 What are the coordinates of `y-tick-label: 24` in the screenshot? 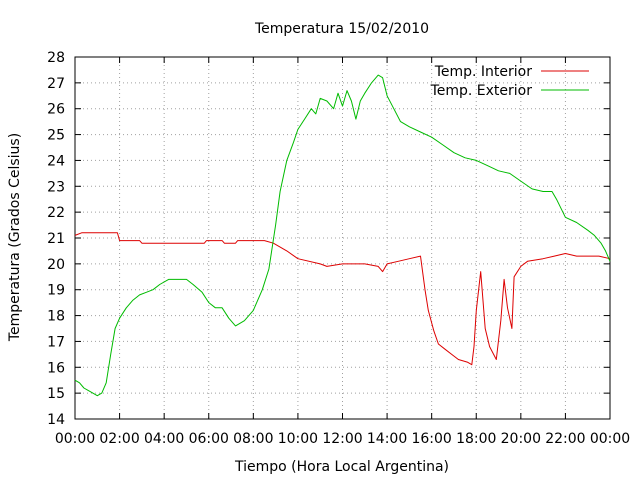 It's located at (56, 161).